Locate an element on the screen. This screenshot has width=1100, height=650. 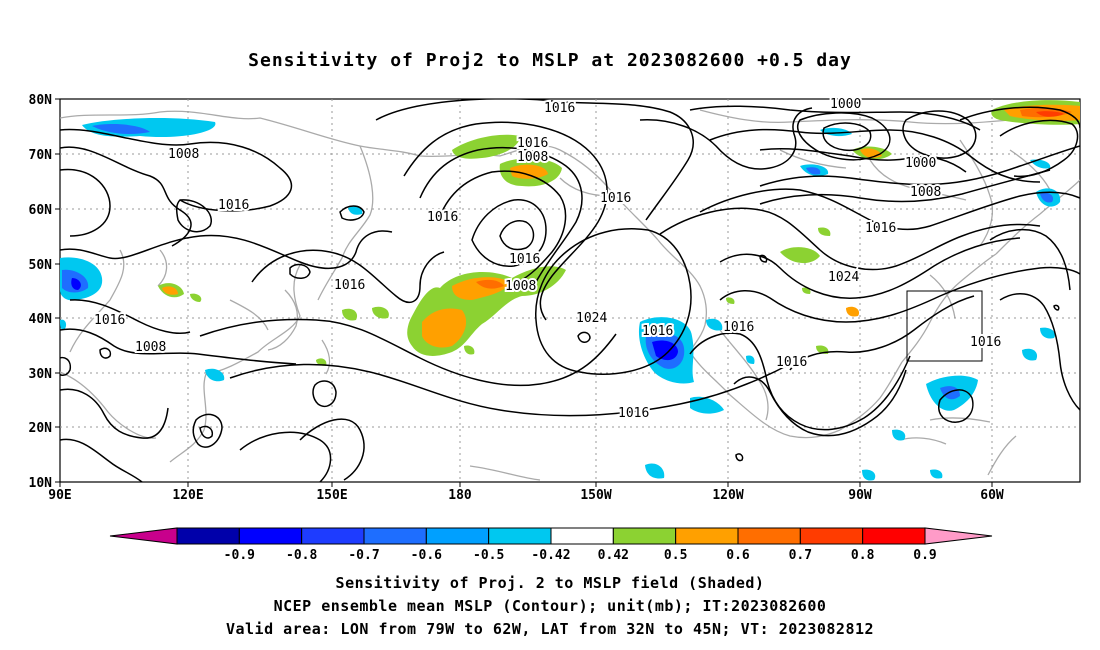
lon-tick-label: 60W is located at coordinates (992, 495).